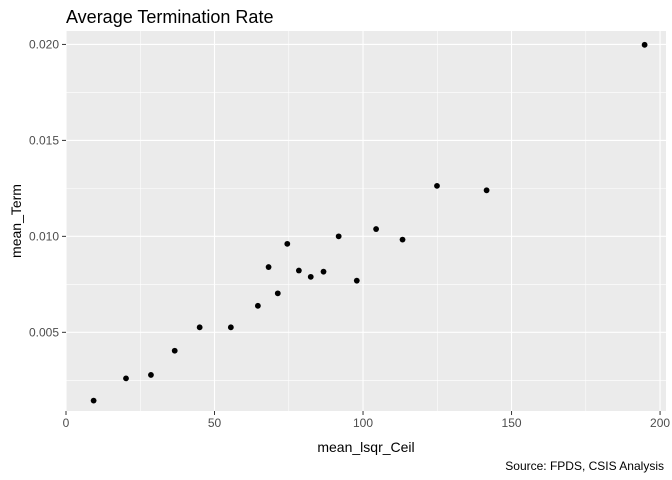  Describe the element at coordinates (215, 423) in the screenshot. I see `x-tick-label: 50` at that location.